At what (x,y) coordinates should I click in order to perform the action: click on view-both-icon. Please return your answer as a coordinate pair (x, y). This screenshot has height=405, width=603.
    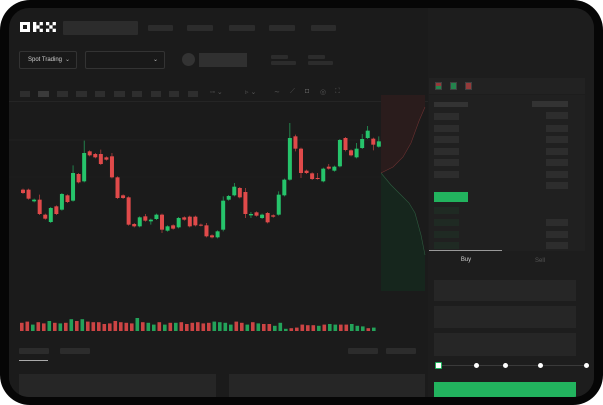
    Looking at the image, I should click on (438, 86).